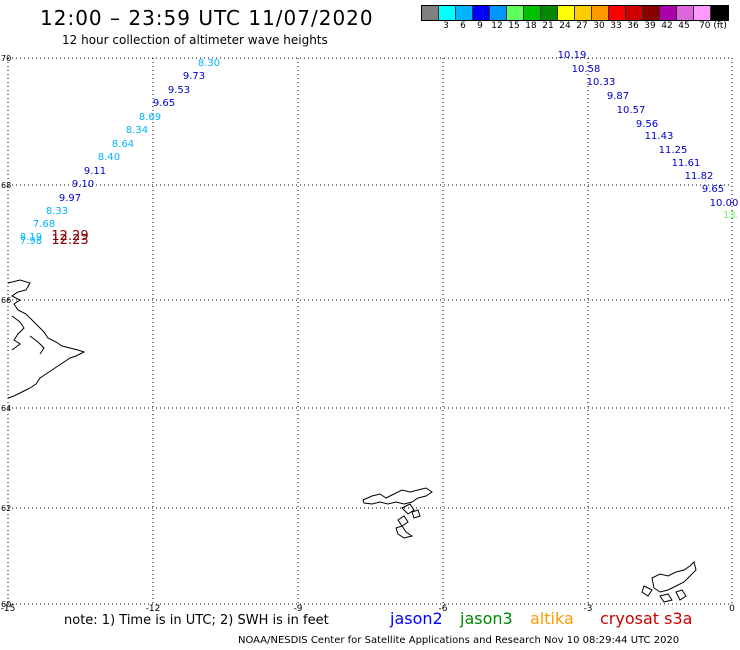 This screenshot has width=740, height=650. Describe the element at coordinates (601, 82) in the screenshot. I see `wave-height-value: 10.33` at that location.